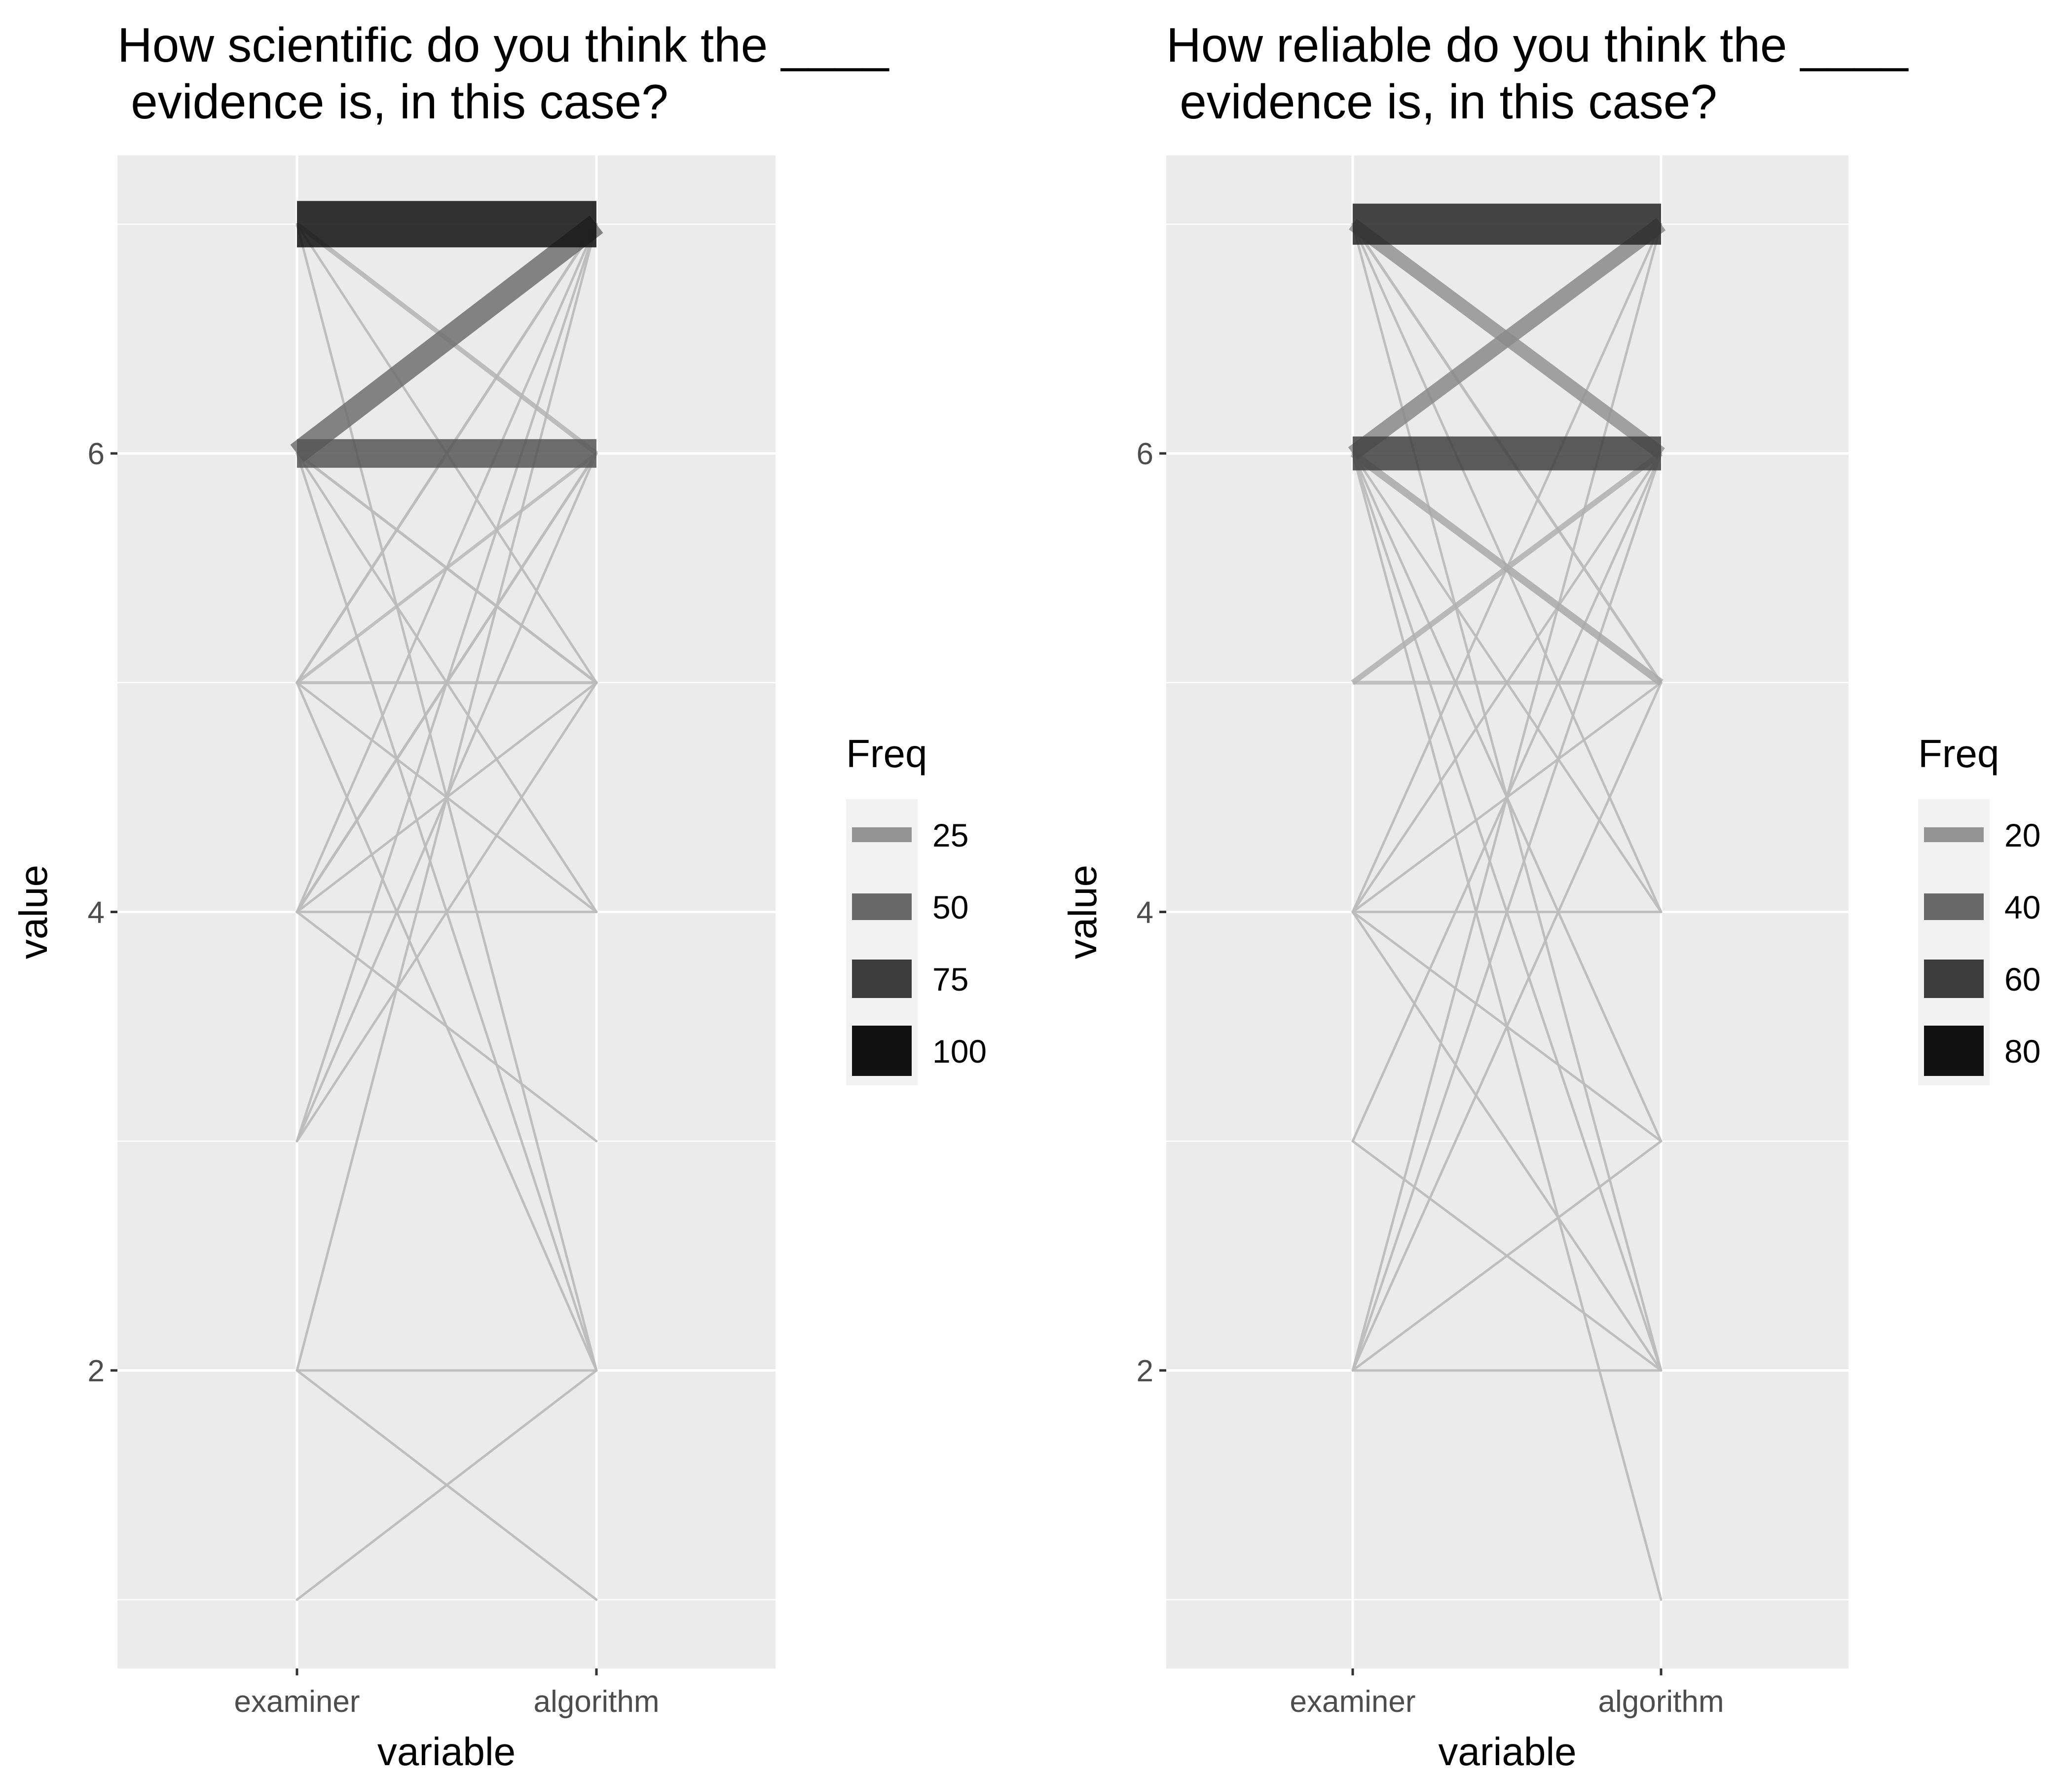 This screenshot has height=1776, width=2072. I want to click on legend-label: 60, so click(2022, 980).